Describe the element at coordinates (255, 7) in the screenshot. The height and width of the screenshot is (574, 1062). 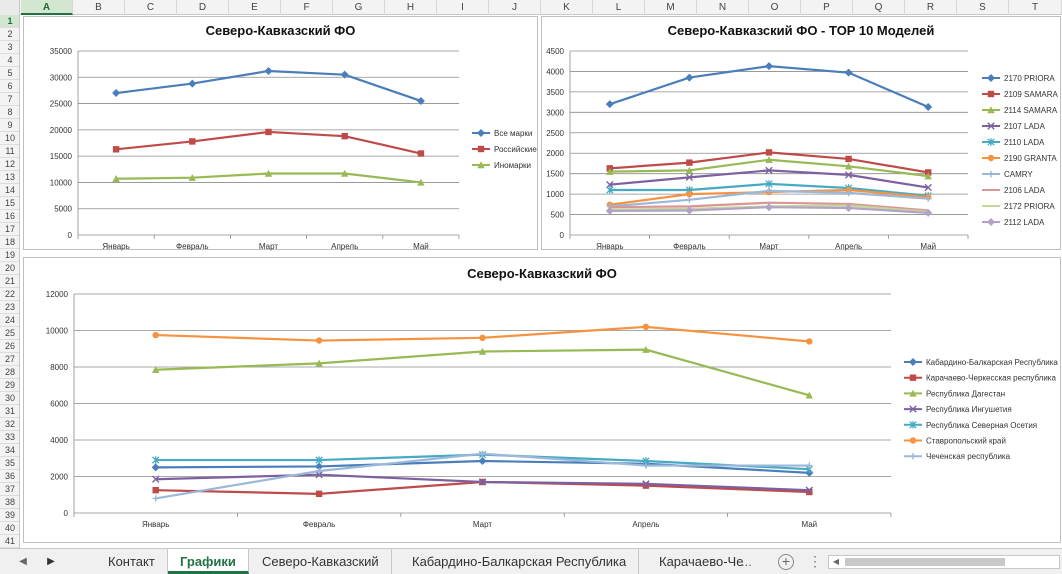
I see `column-header-e: E` at that location.